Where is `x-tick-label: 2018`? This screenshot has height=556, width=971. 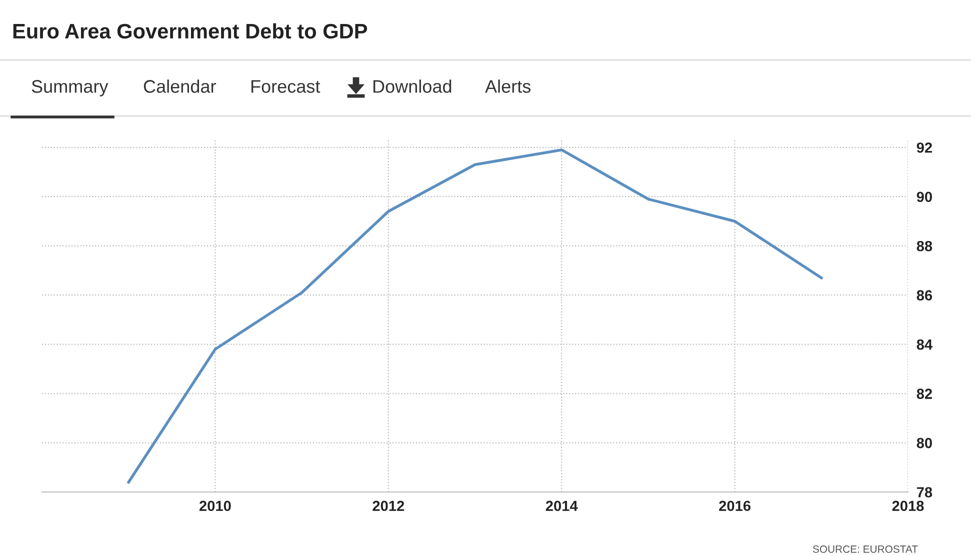 x-tick-label: 2018 is located at coordinates (908, 506).